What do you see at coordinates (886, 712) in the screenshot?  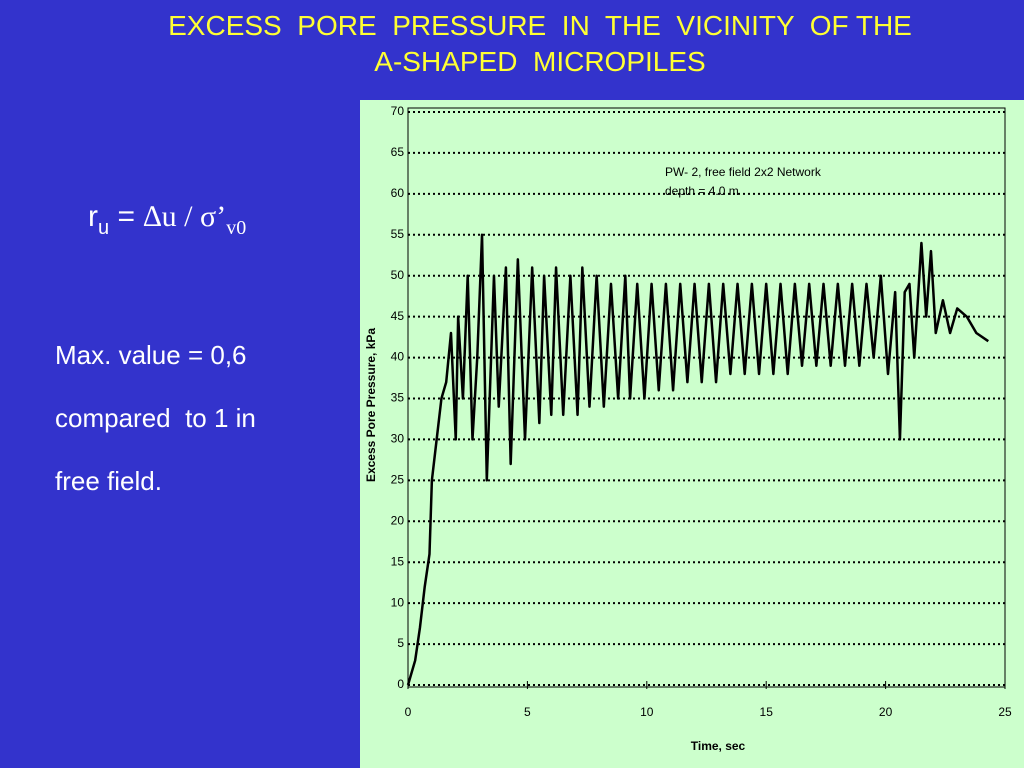 I see `x-tick-label: 20` at bounding box center [886, 712].